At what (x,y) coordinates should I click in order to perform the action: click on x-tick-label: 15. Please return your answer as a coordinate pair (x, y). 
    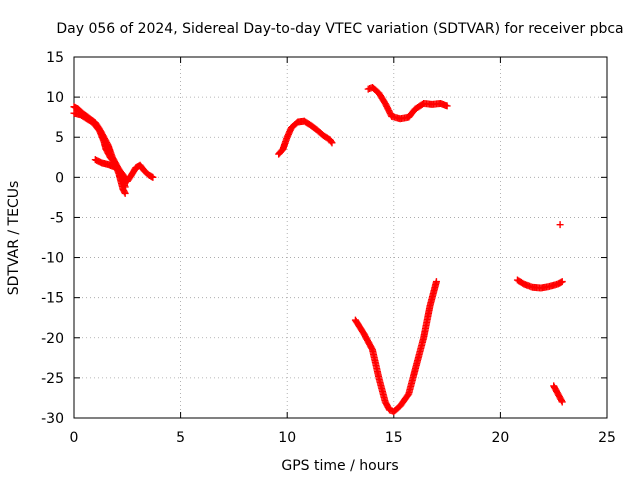
    Looking at the image, I should click on (394, 438).